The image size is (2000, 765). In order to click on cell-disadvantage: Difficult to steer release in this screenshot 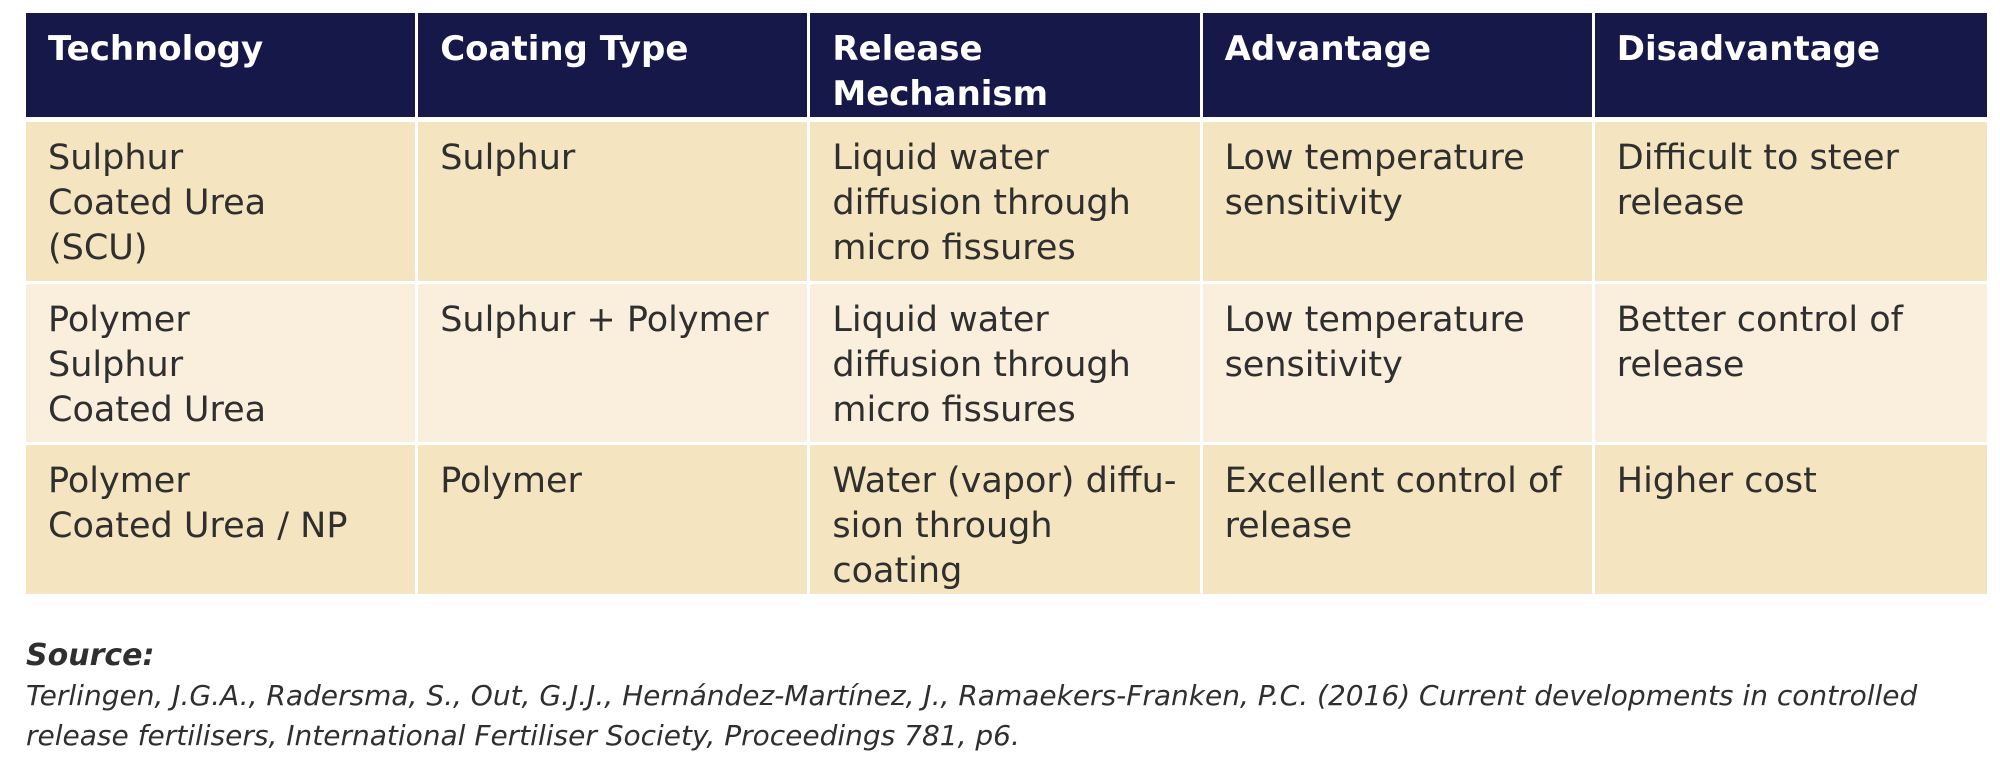, I will do `click(1790, 203)`.